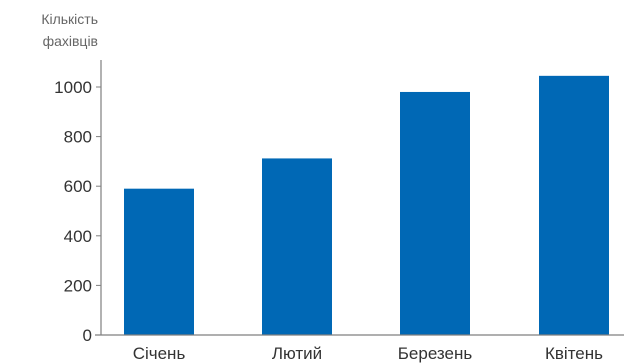 This screenshot has width=624, height=363. I want to click on x-categories-group: Січень Лютий Березень Квітень, so click(368, 353).